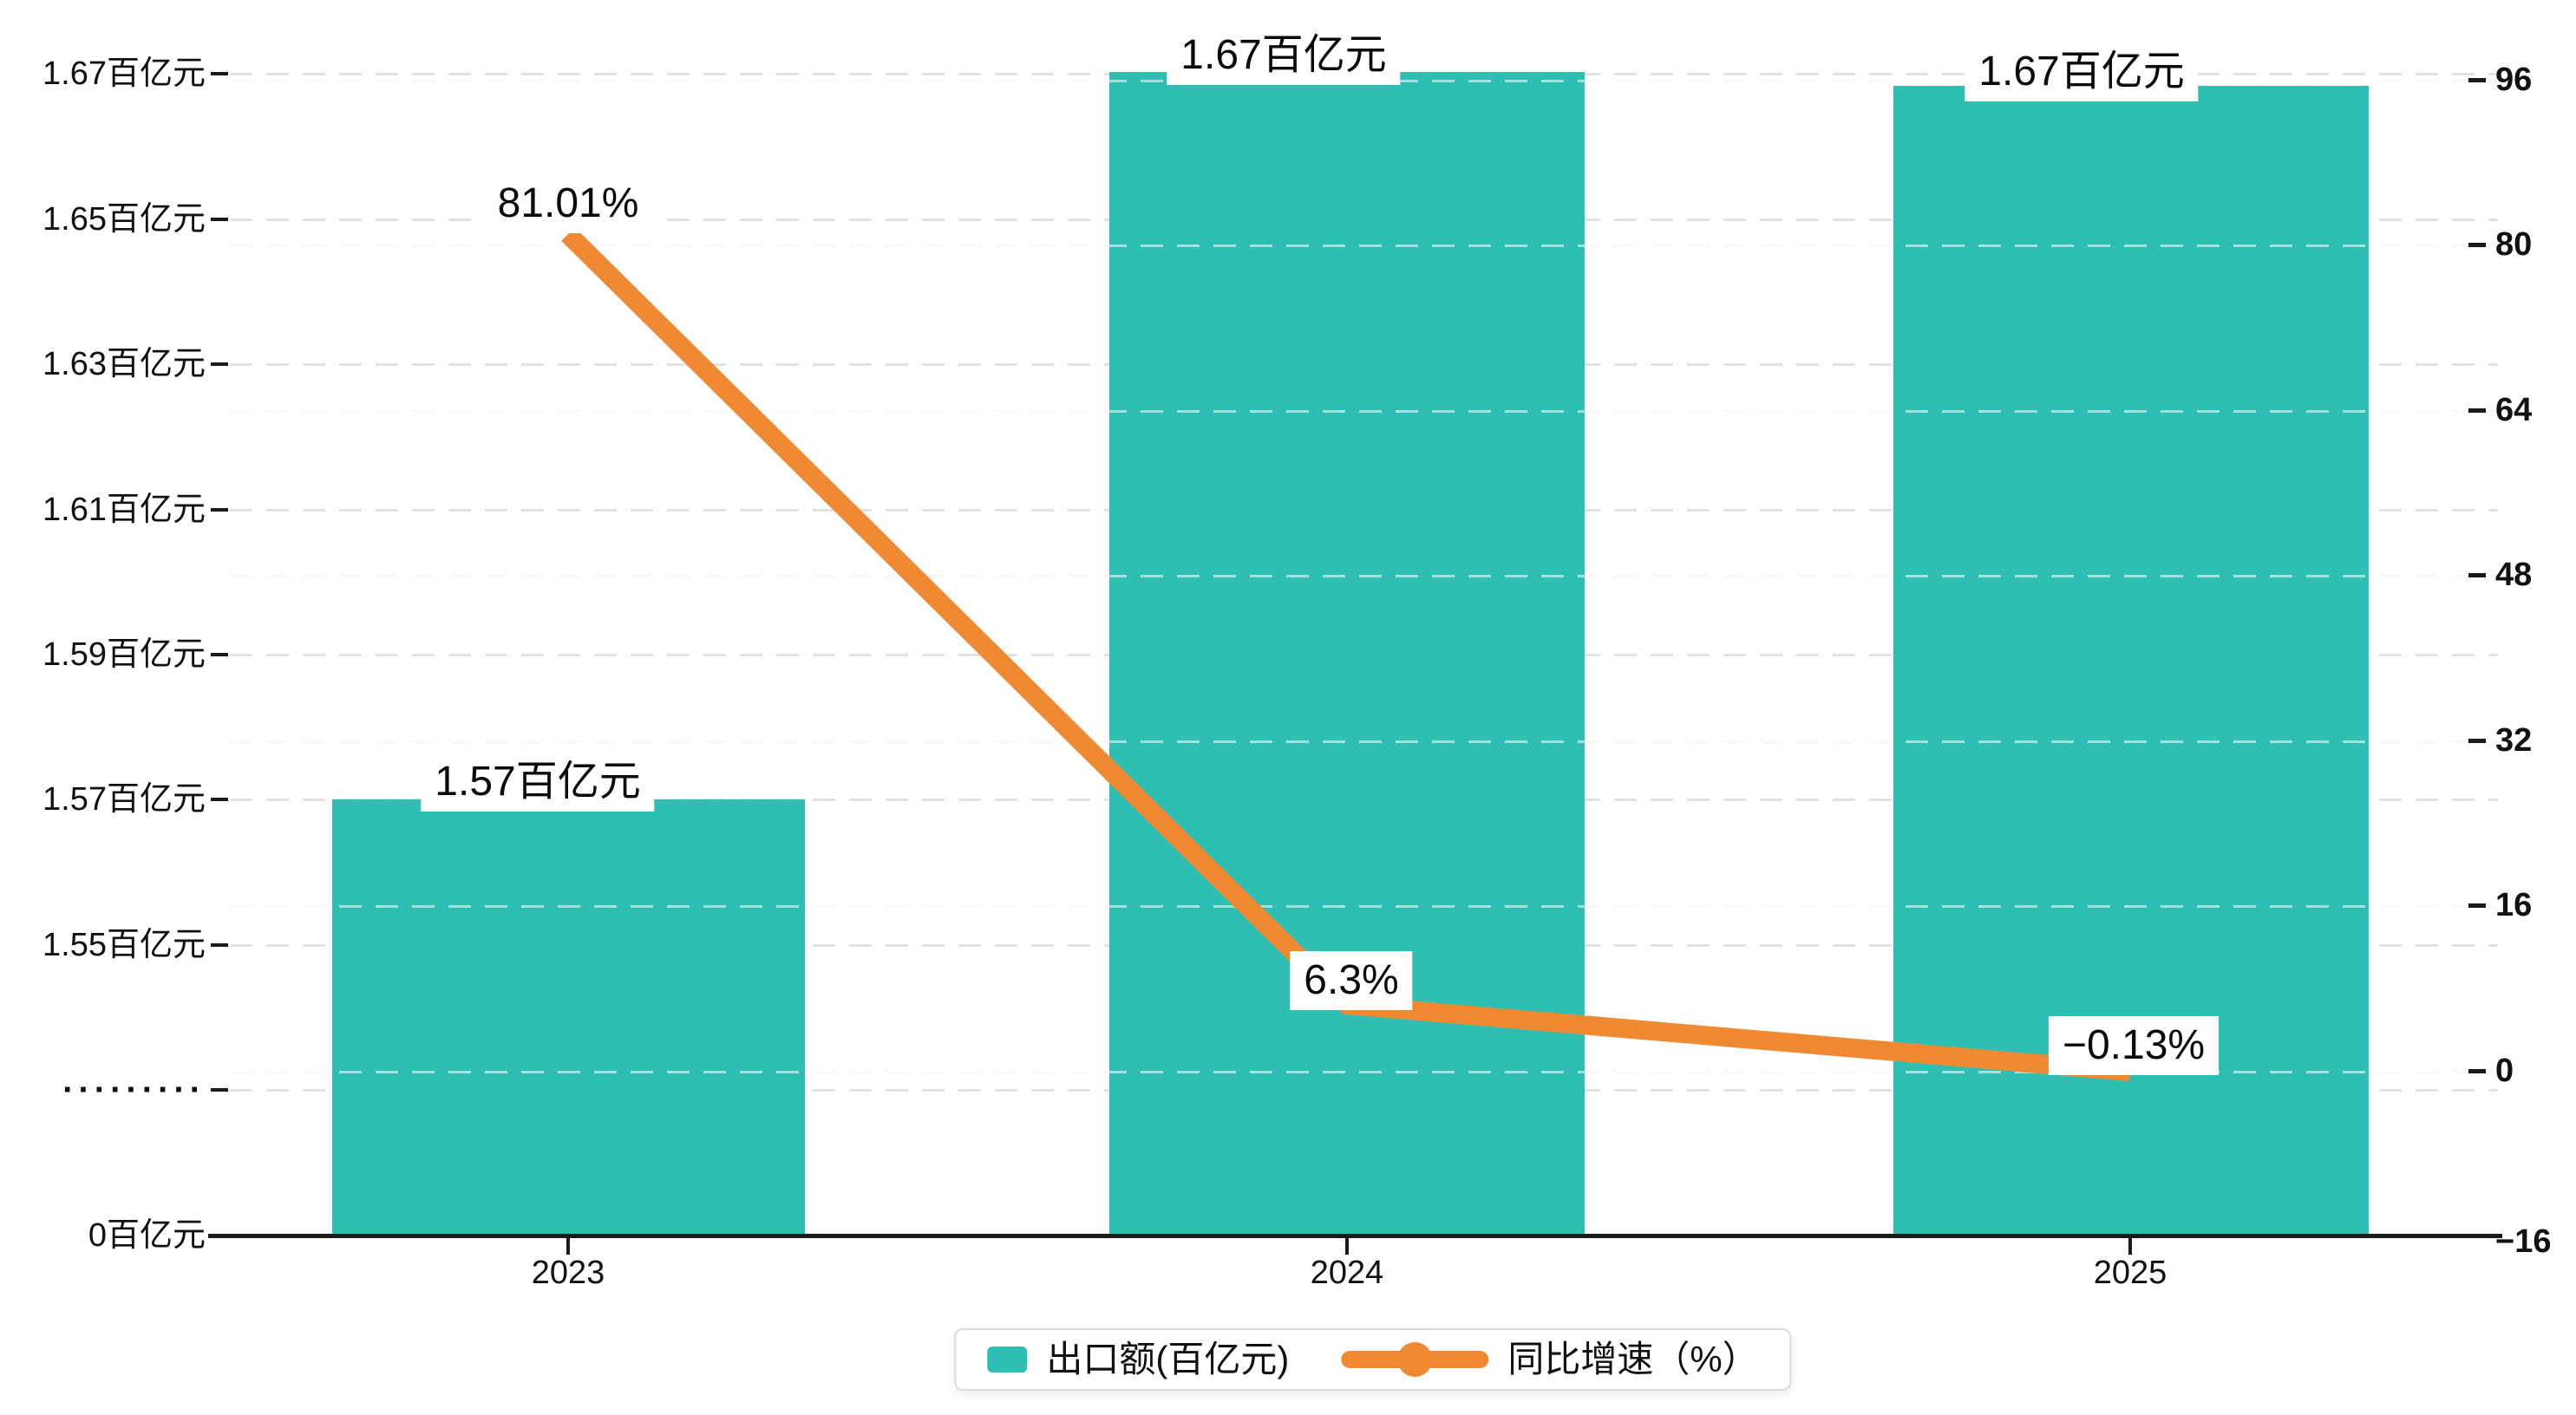 Image resolution: width=2576 pixels, height=1415 pixels. What do you see at coordinates (134, 1090) in the screenshot?
I see `left-axis-break-label: ·········` at bounding box center [134, 1090].